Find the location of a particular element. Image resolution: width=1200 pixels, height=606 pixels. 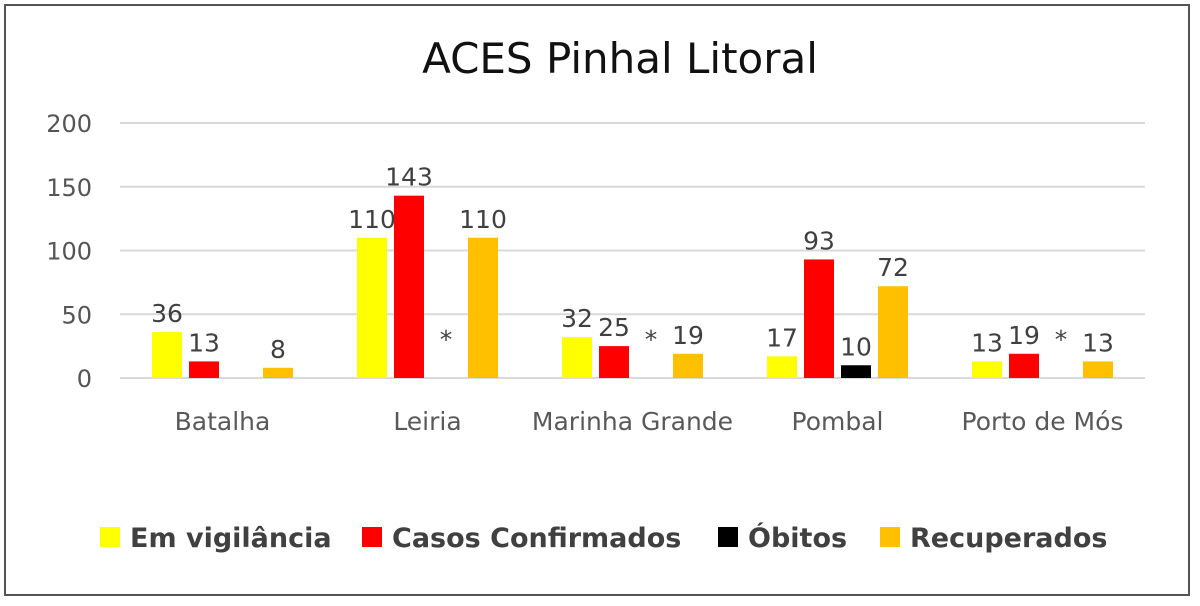

data-label: 143 is located at coordinates (409, 177).